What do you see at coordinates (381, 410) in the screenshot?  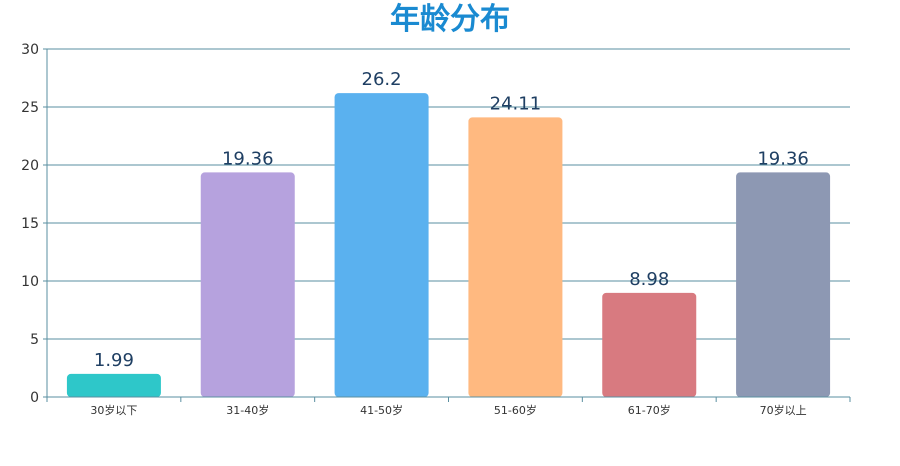 I see `x-tick-label-3: 41-50岁` at bounding box center [381, 410].